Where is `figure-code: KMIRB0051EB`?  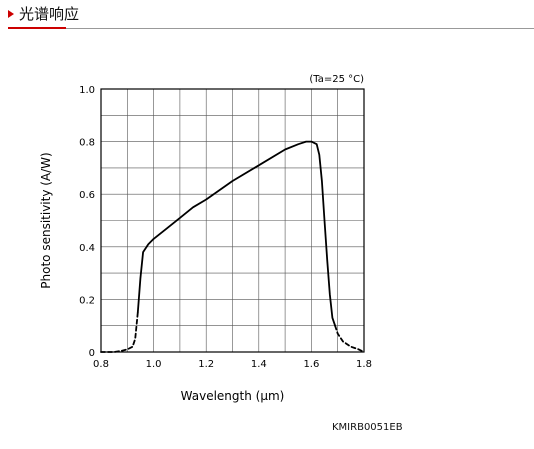
figure-code: KMIRB0051EB is located at coordinates (367, 427).